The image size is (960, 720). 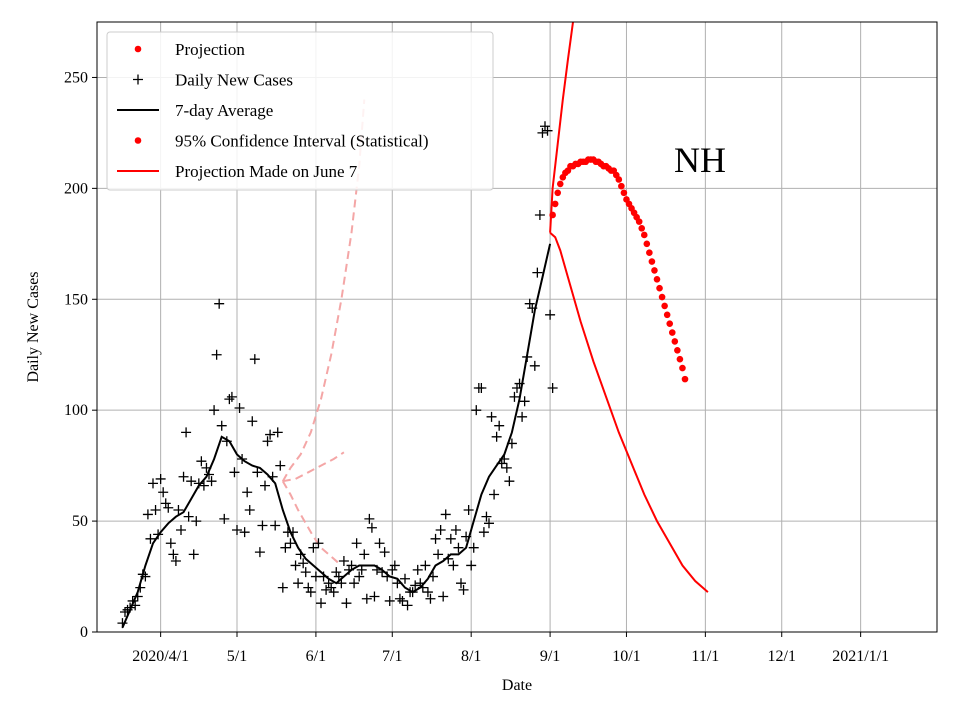 What do you see at coordinates (619, 269) in the screenshot?
I see `projection-markers` at bounding box center [619, 269].